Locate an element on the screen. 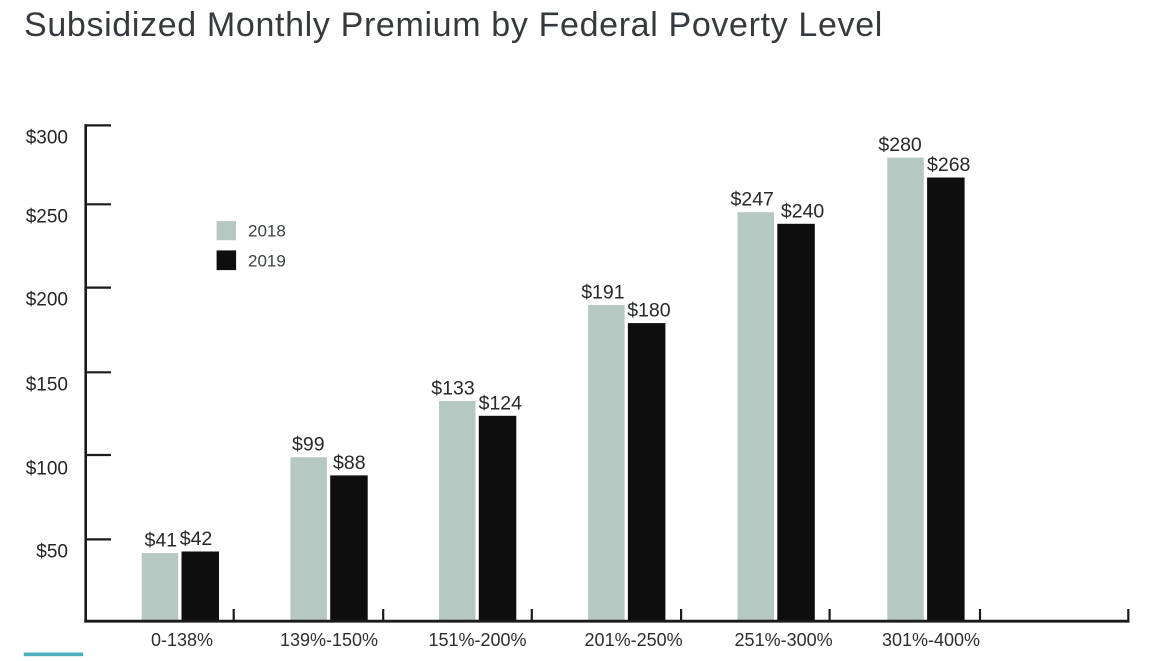 Image resolution: width=1152 pixels, height=661 pixels. svg-text: 151%-200% is located at coordinates (477, 640).